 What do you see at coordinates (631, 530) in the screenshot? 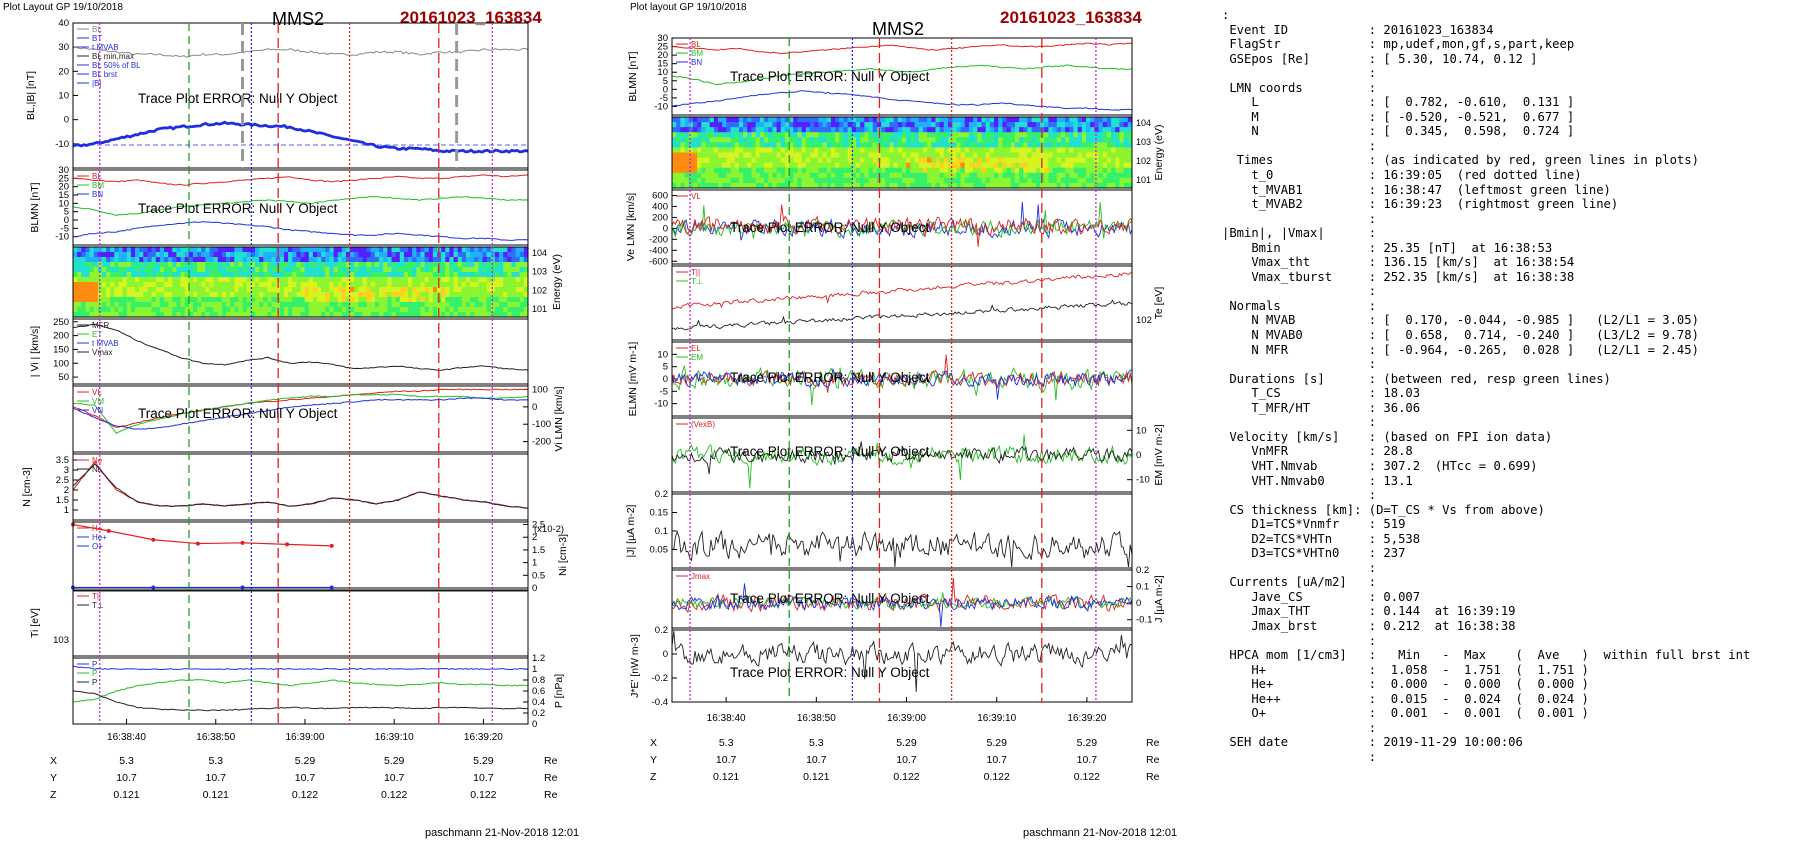
I see `y-axis-label: |J| [µA m-2]` at bounding box center [631, 530].